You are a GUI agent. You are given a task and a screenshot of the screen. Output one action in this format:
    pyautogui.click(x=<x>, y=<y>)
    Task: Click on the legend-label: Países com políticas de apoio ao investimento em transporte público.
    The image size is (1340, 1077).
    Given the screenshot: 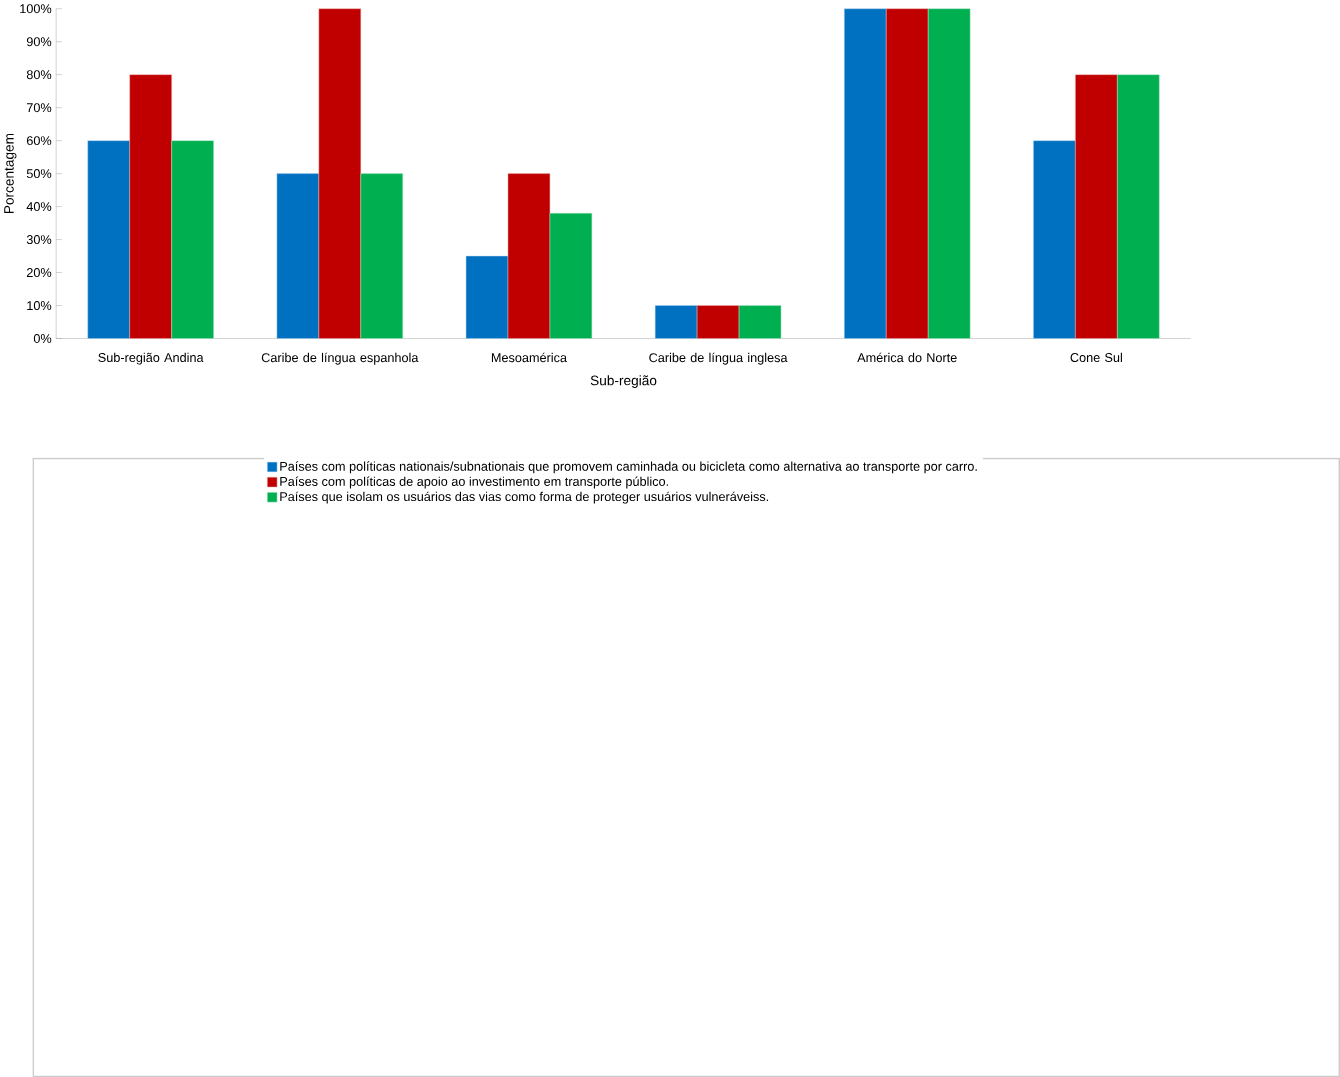 What is the action you would take?
    pyautogui.click(x=474, y=482)
    